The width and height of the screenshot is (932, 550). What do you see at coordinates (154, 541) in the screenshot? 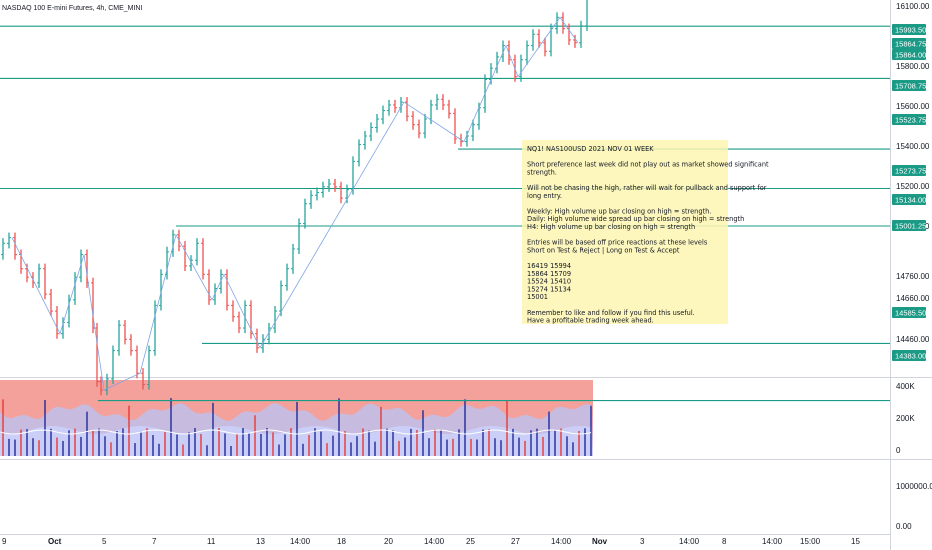
I see `time-tick-label: 7` at bounding box center [154, 541].